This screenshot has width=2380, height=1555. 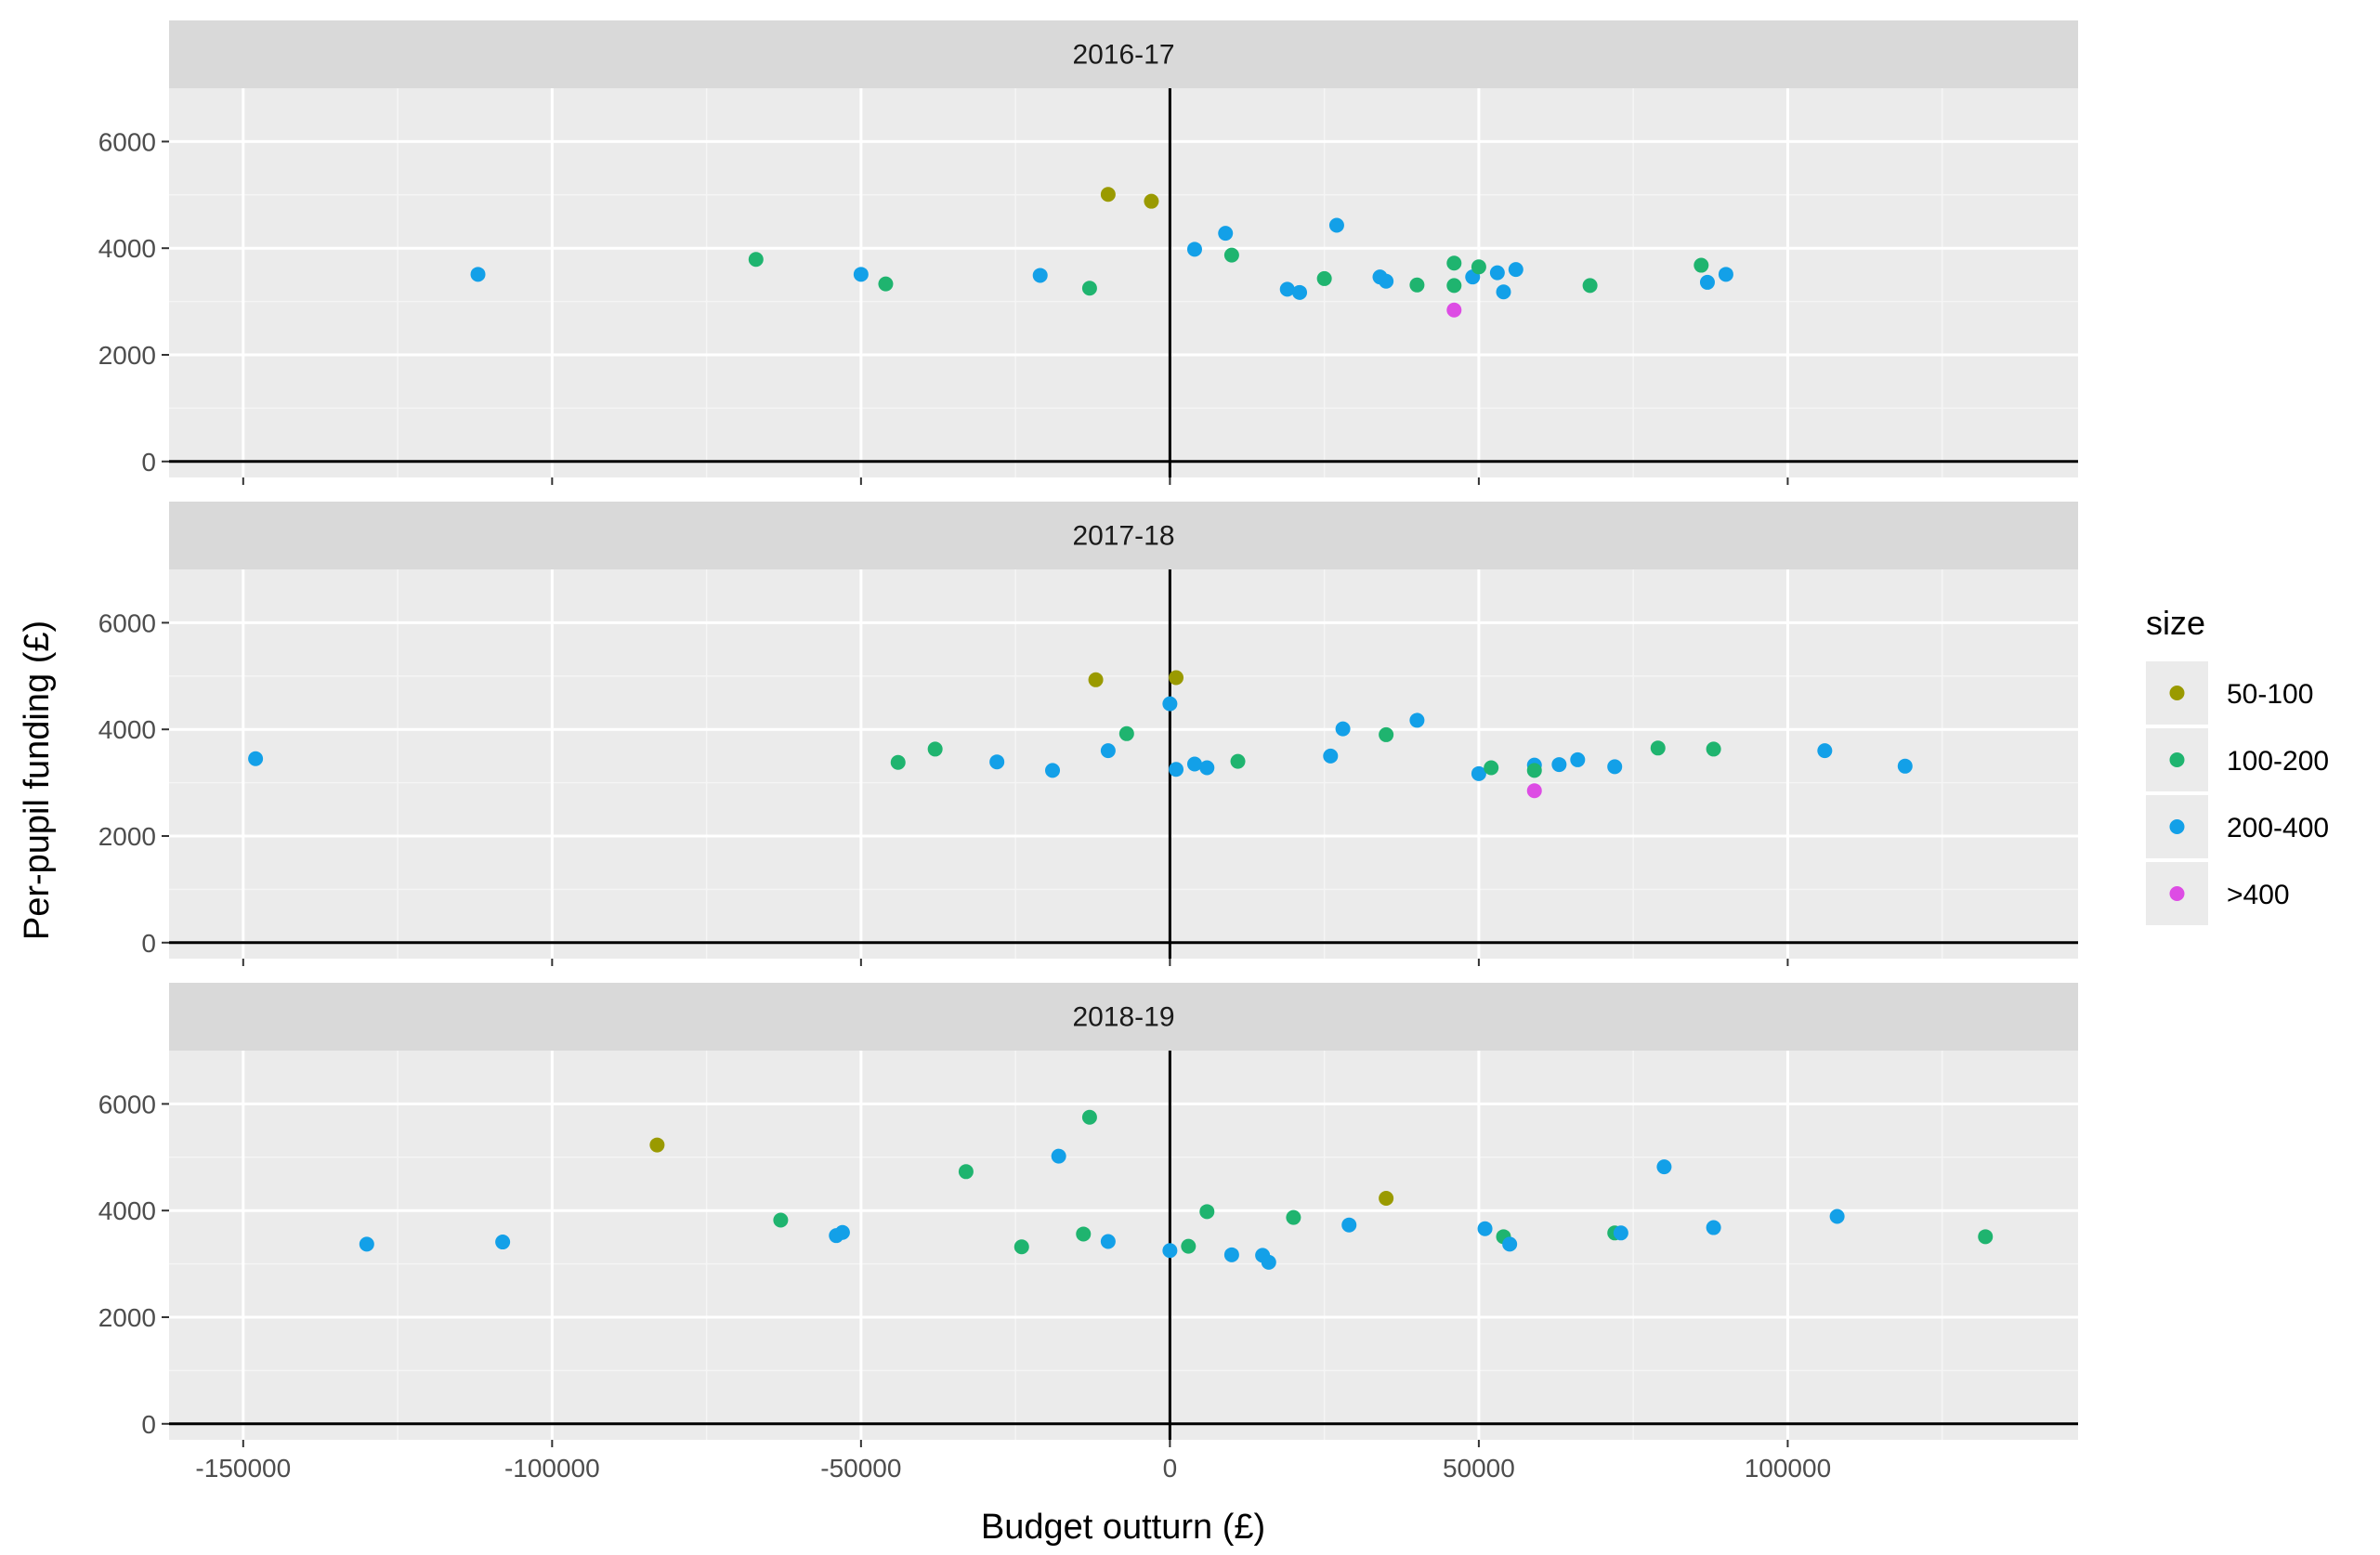 What do you see at coordinates (2270, 694) in the screenshot?
I see `legend-entry-label: 50-100` at bounding box center [2270, 694].